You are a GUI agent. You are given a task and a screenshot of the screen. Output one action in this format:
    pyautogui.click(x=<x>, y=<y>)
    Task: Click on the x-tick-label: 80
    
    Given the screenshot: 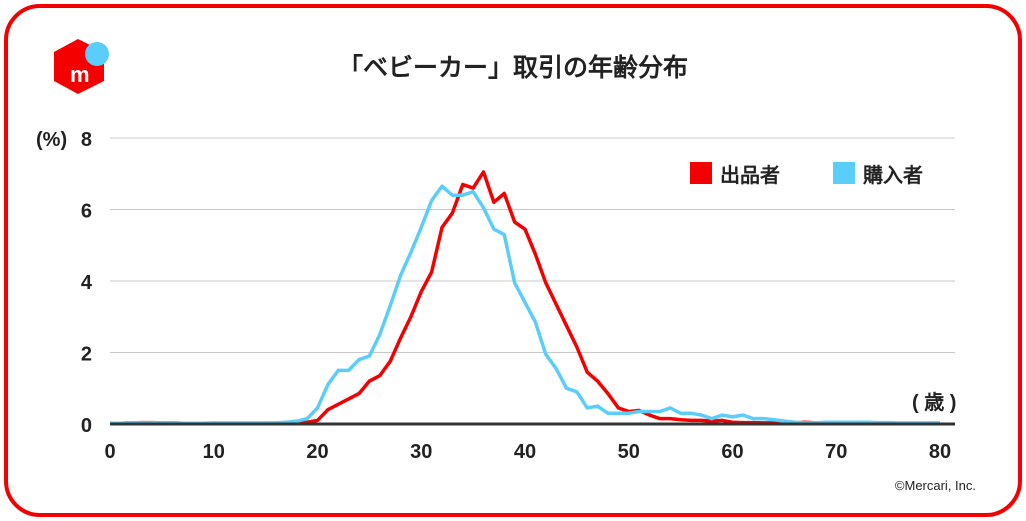 What is the action you would take?
    pyautogui.click(x=940, y=452)
    